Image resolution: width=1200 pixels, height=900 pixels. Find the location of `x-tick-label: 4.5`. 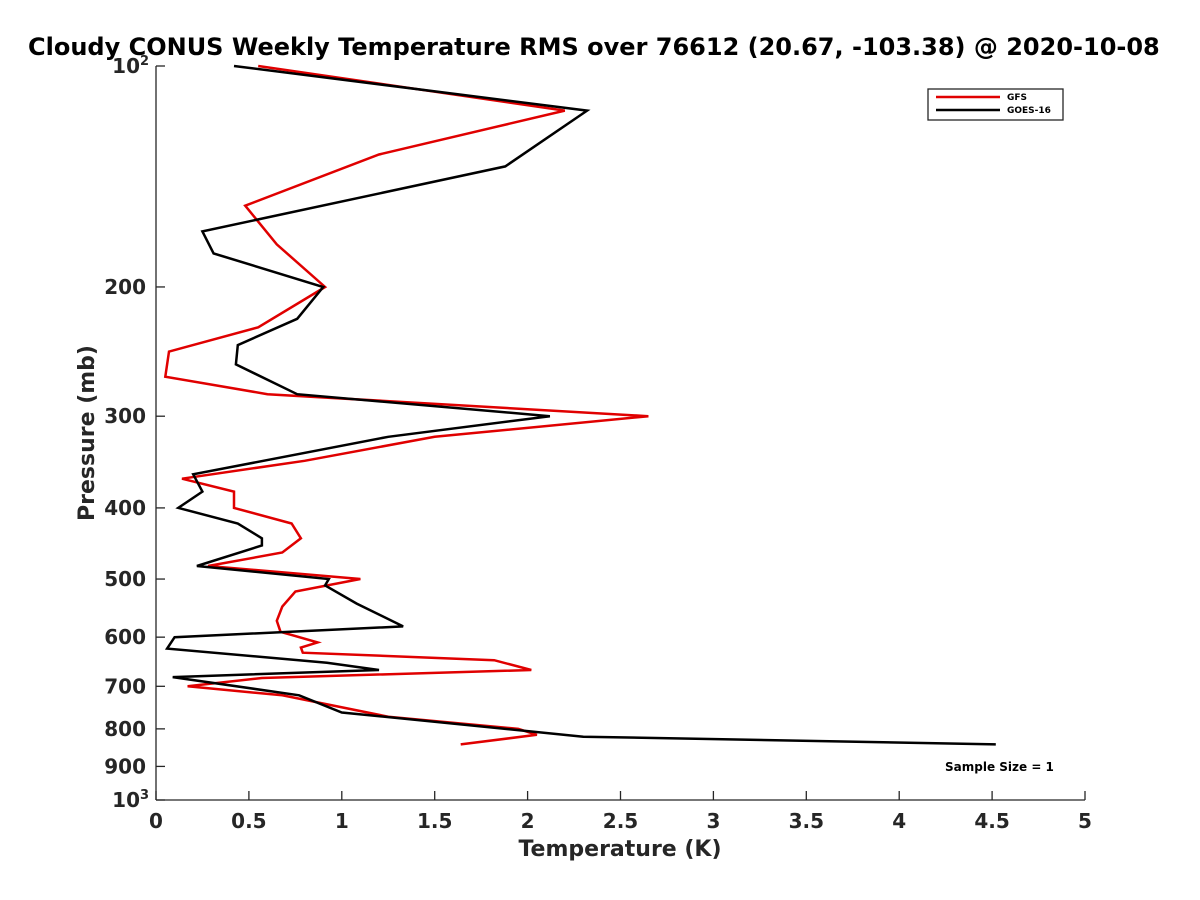

x-tick-label: 4.5 is located at coordinates (991, 821).